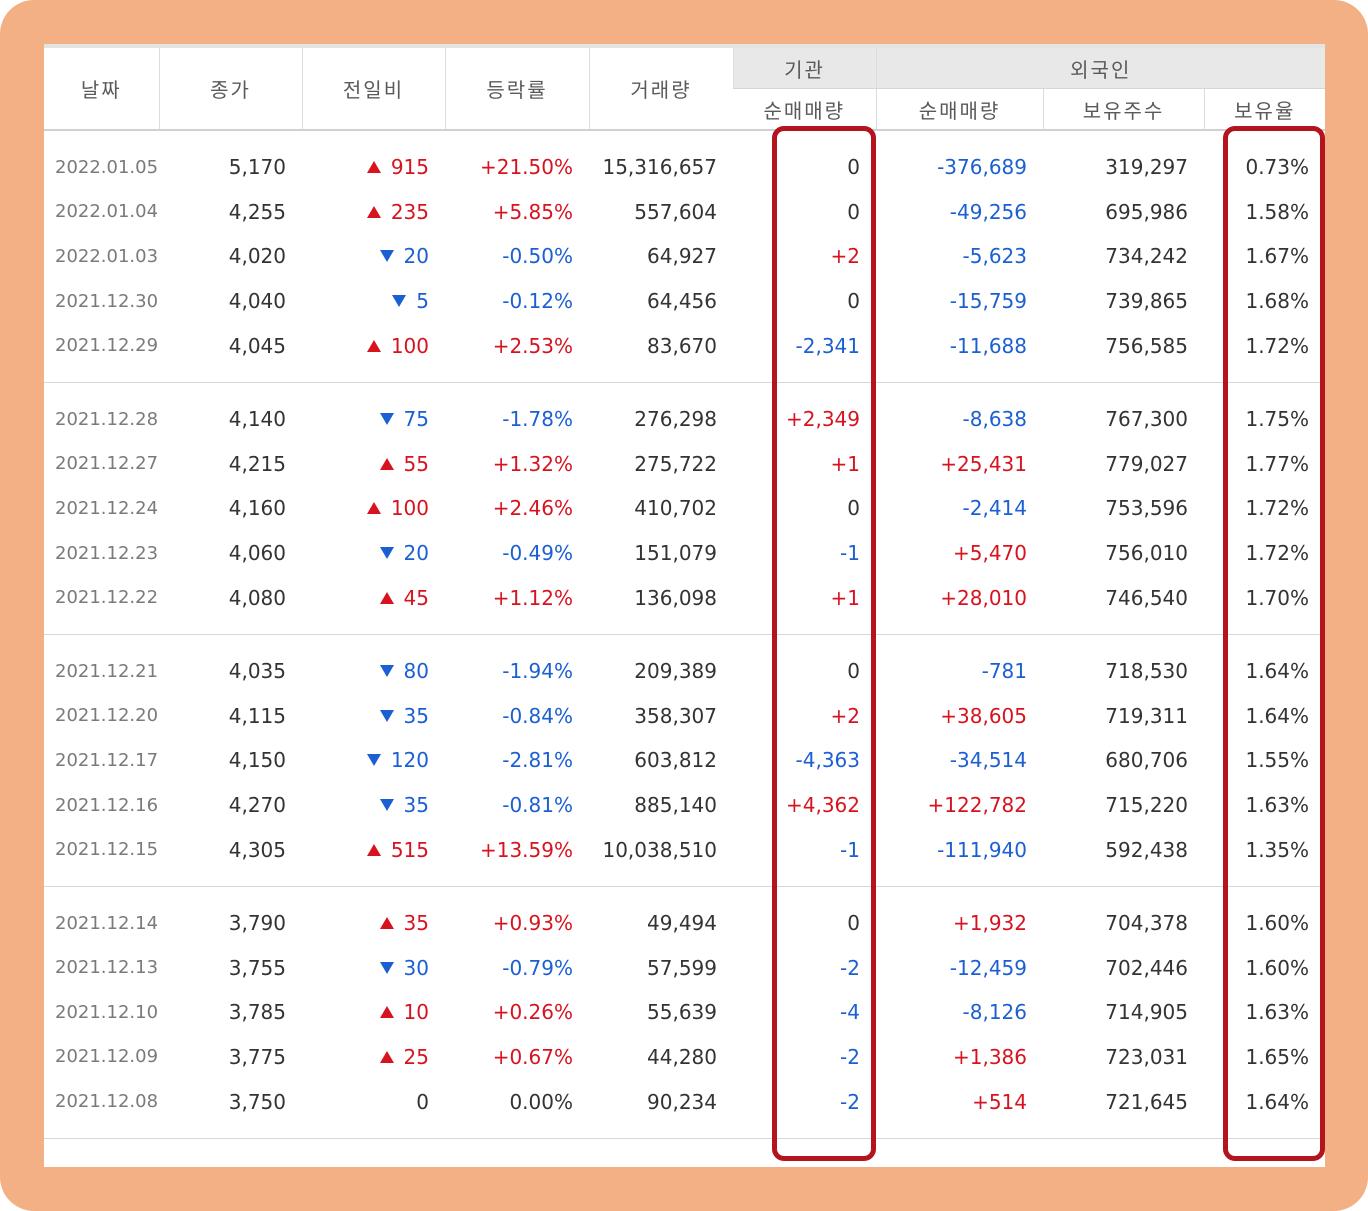 Image resolution: width=1368 pixels, height=1211 pixels. What do you see at coordinates (373, 1012) in the screenshot?
I see `cell-change: 10` at bounding box center [373, 1012].